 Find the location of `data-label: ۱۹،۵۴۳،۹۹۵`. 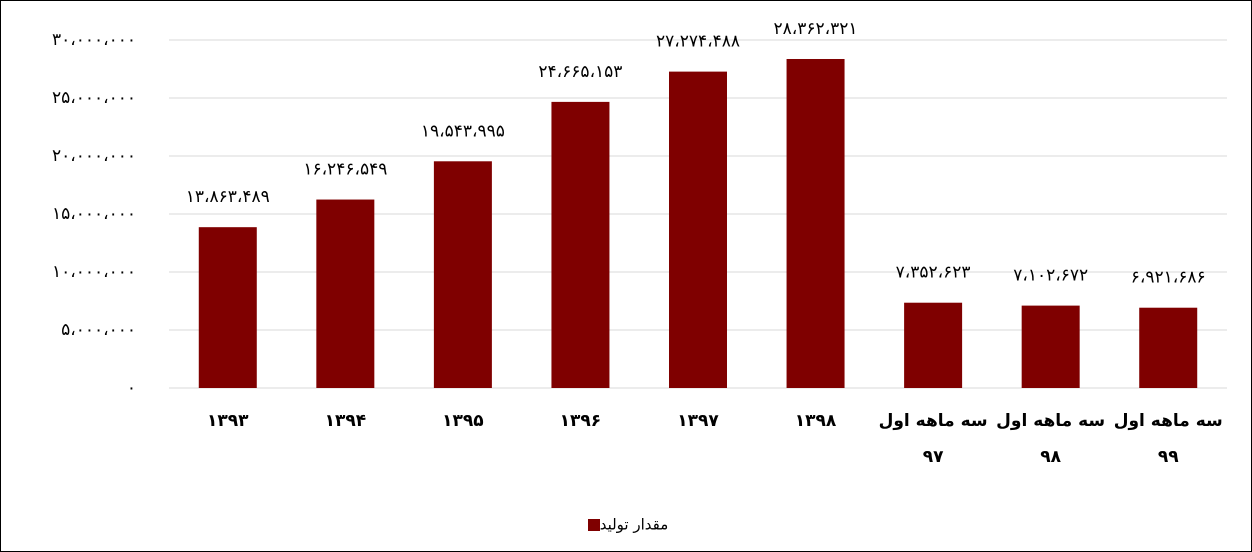

data-label: ۱۹،۵۴۳،۹۹۵ is located at coordinates (463, 131).